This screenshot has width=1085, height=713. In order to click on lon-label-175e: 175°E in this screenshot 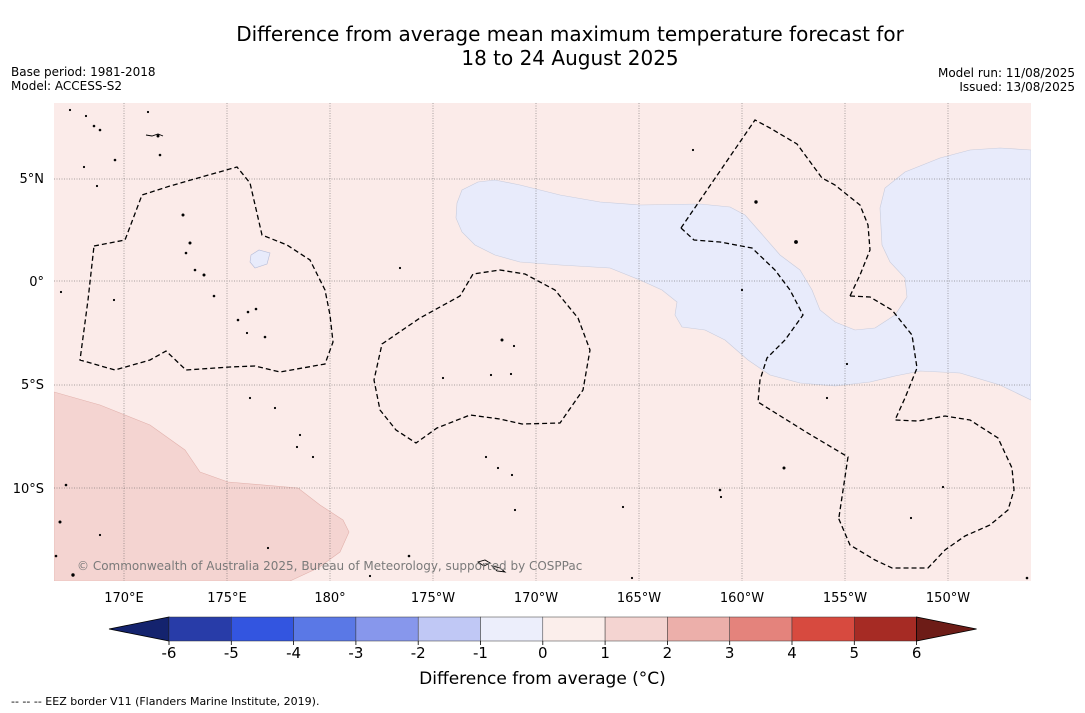, I will do `click(227, 598)`.